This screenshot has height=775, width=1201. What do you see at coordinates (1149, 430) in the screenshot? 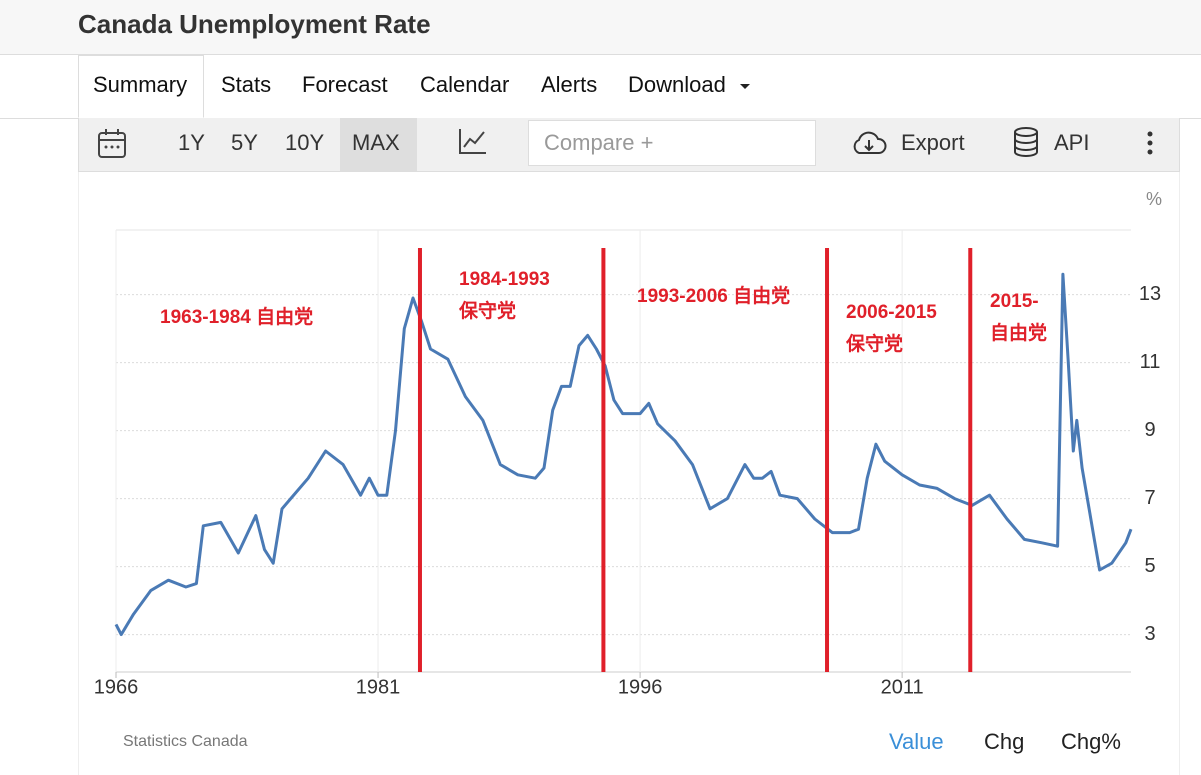
I see `y-tick-label: 9` at bounding box center [1149, 430].